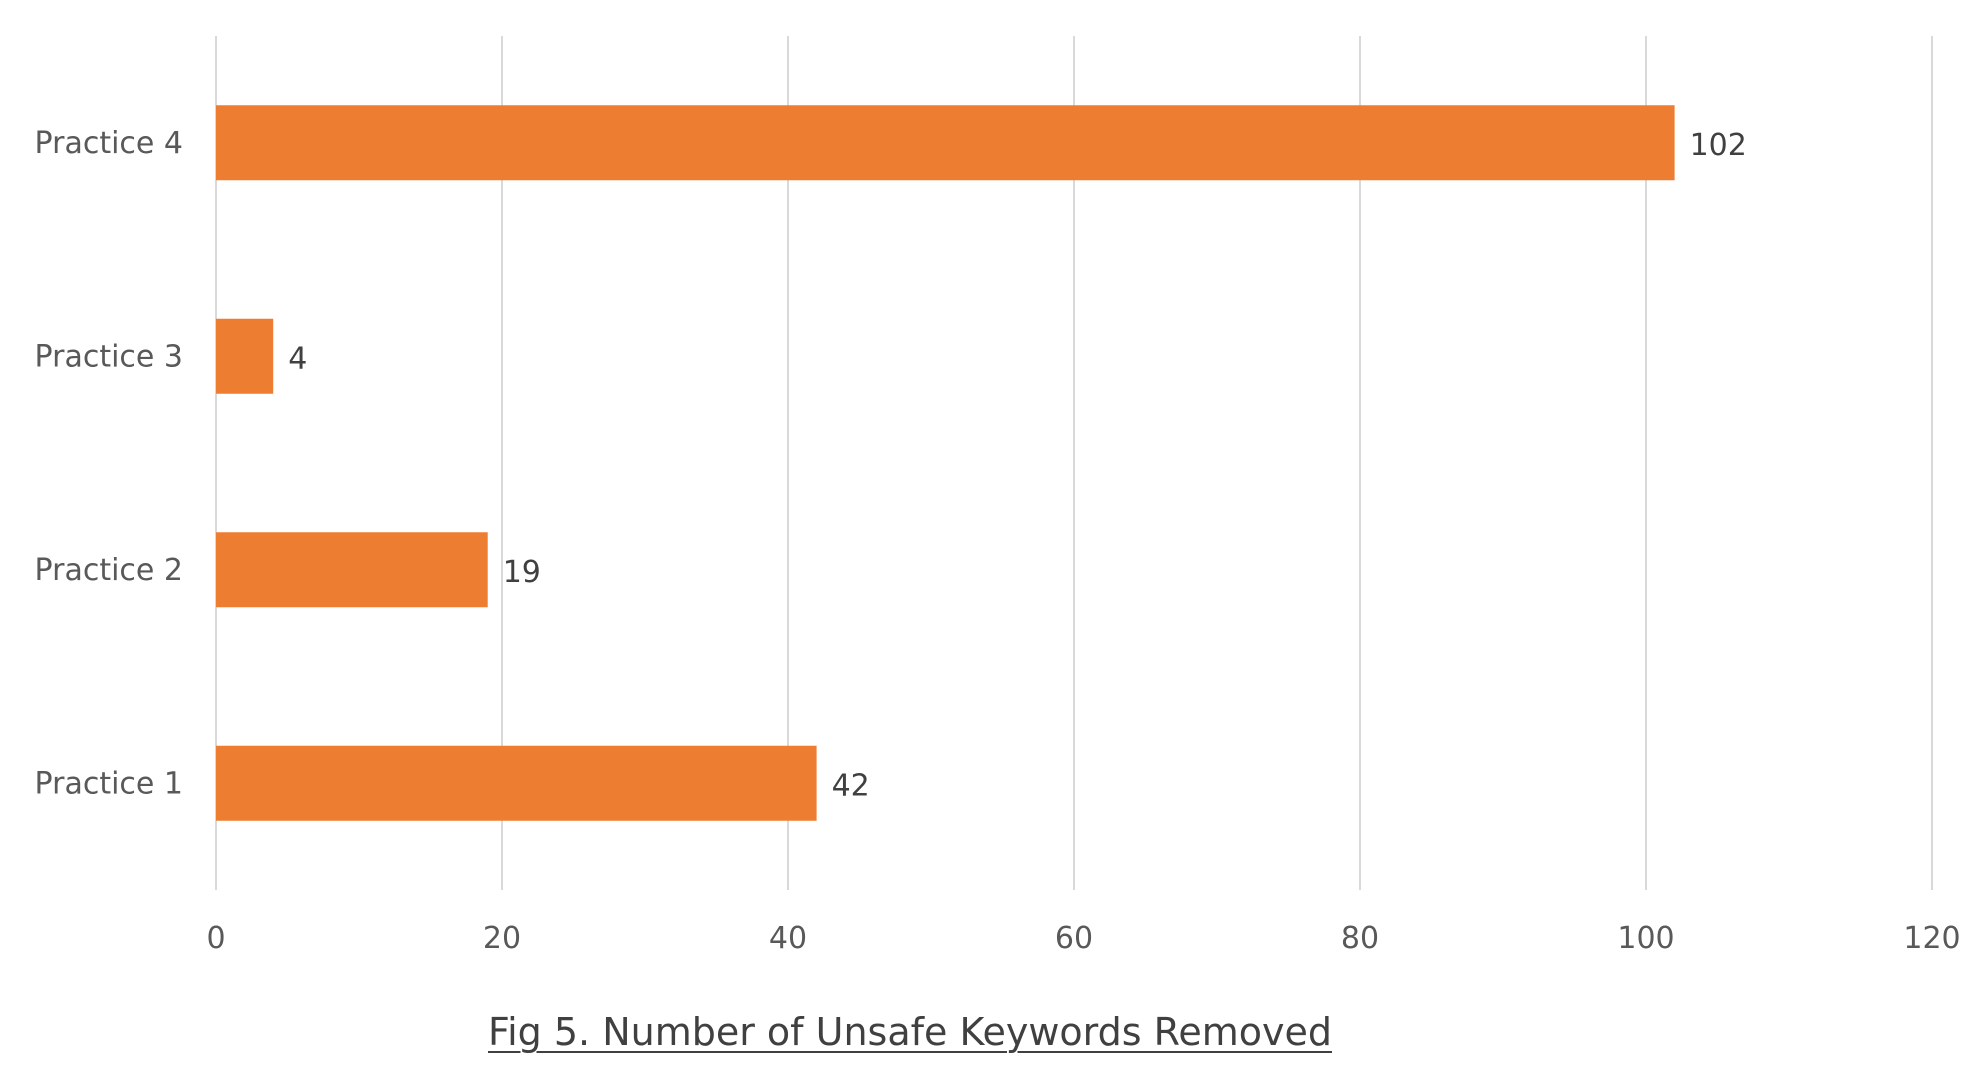 The width and height of the screenshot is (1974, 1085). Describe the element at coordinates (1718, 145) in the screenshot. I see `data-label-practice-4: 102` at that location.